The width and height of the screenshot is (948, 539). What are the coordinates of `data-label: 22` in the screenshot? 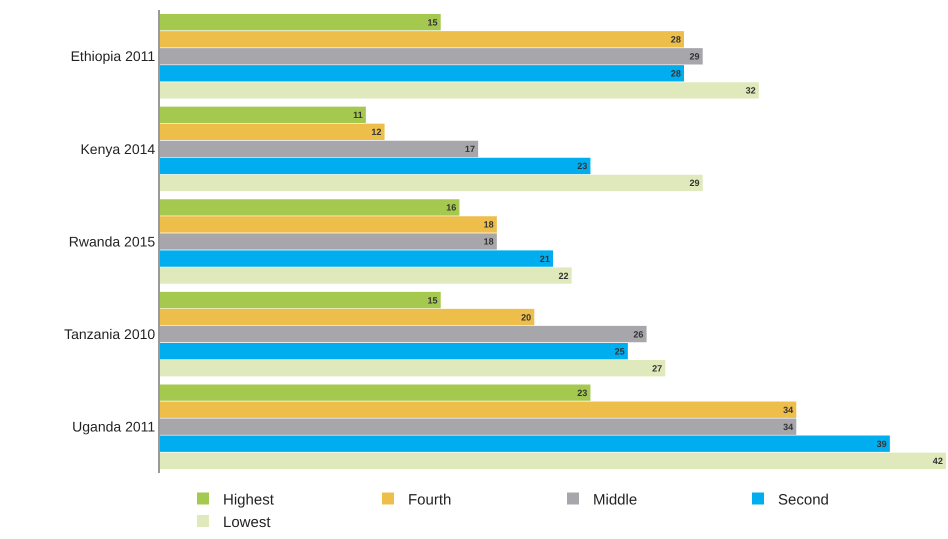 It's located at (563, 275).